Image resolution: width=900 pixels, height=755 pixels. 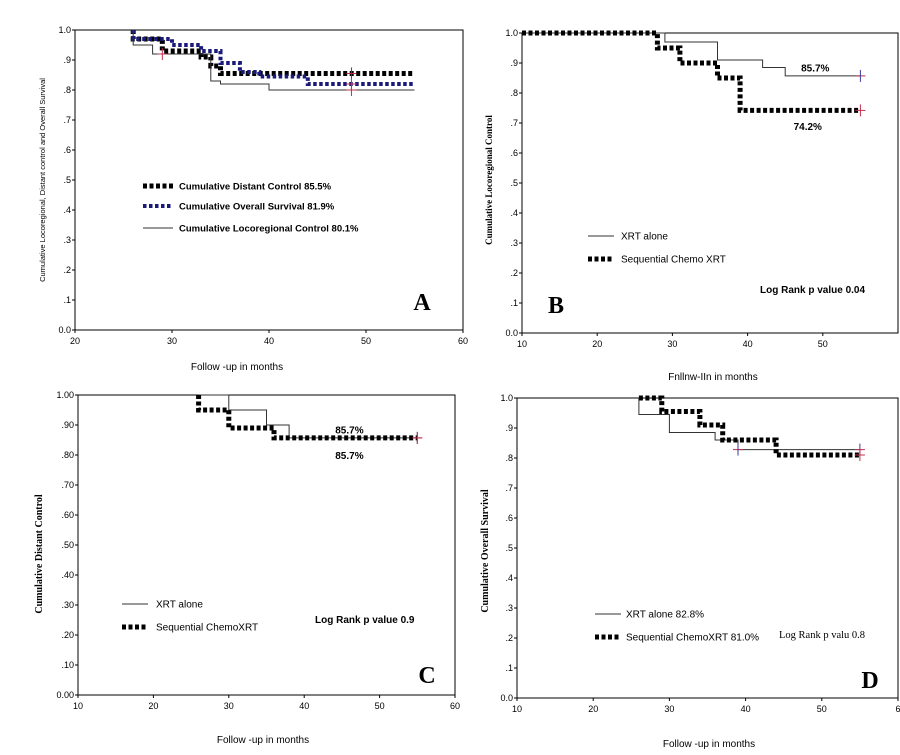 I want to click on y-axis-label: Cumulative Distant Control, so click(x=39, y=553).